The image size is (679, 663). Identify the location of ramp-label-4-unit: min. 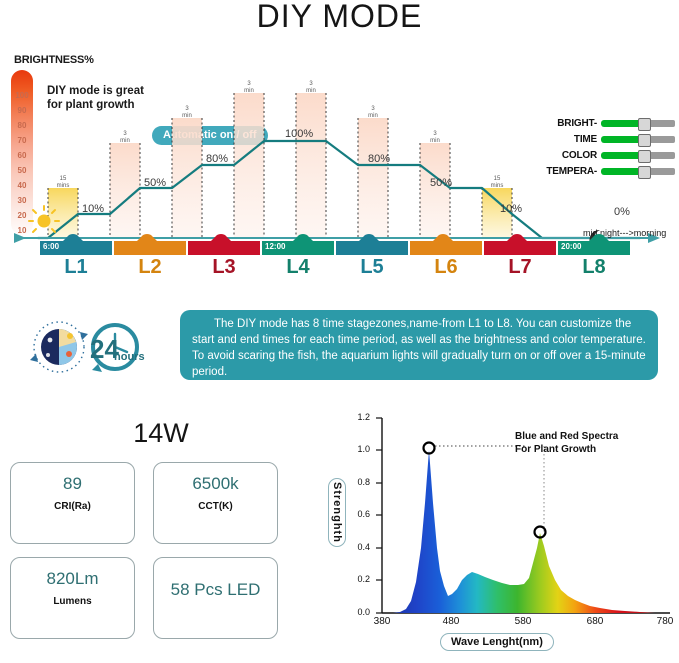
(249, 91).